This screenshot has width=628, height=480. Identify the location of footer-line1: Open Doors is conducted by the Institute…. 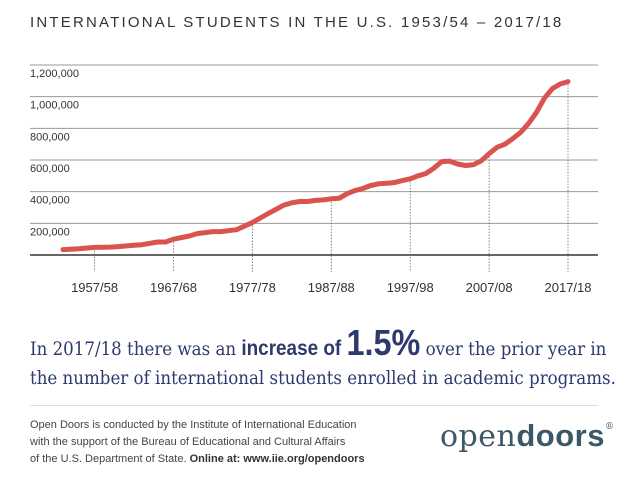
(193, 425).